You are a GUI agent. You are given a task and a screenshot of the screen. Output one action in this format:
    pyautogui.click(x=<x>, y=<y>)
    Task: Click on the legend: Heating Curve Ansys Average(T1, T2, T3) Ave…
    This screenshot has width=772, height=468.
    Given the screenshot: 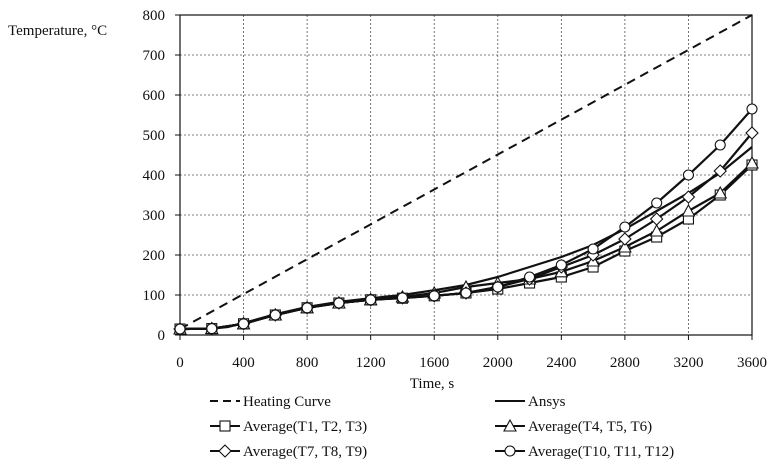 What is the action you would take?
    pyautogui.click(x=442, y=427)
    